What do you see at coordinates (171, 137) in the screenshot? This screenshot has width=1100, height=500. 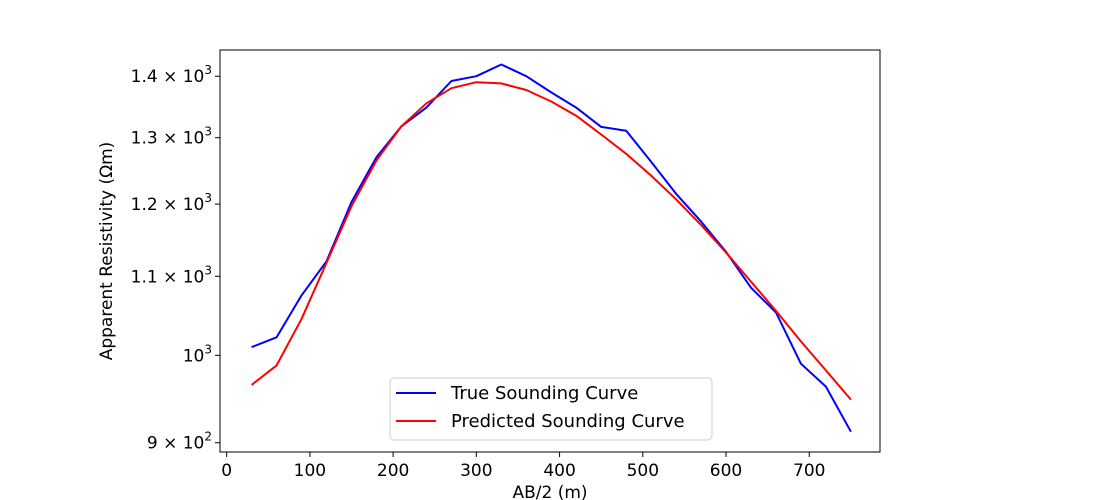 I see `y-tick-label: 1.3 × 10³` at bounding box center [171, 137].